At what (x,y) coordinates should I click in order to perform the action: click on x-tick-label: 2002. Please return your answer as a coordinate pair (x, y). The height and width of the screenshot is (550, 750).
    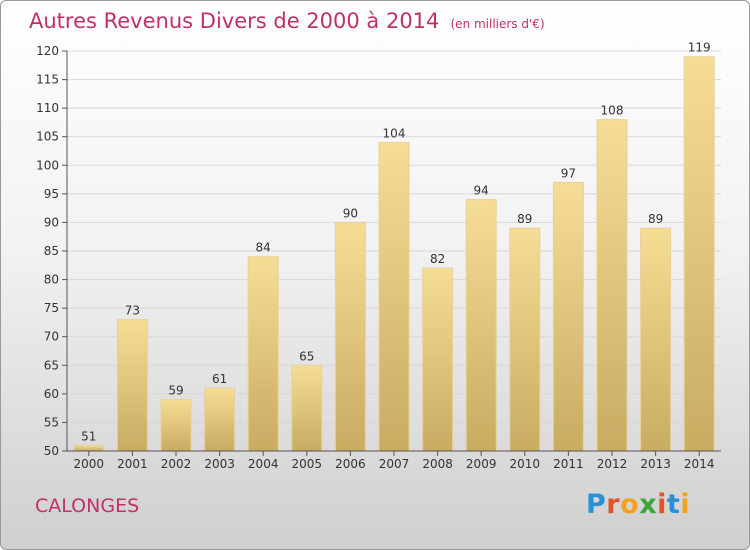
    Looking at the image, I should click on (176, 464).